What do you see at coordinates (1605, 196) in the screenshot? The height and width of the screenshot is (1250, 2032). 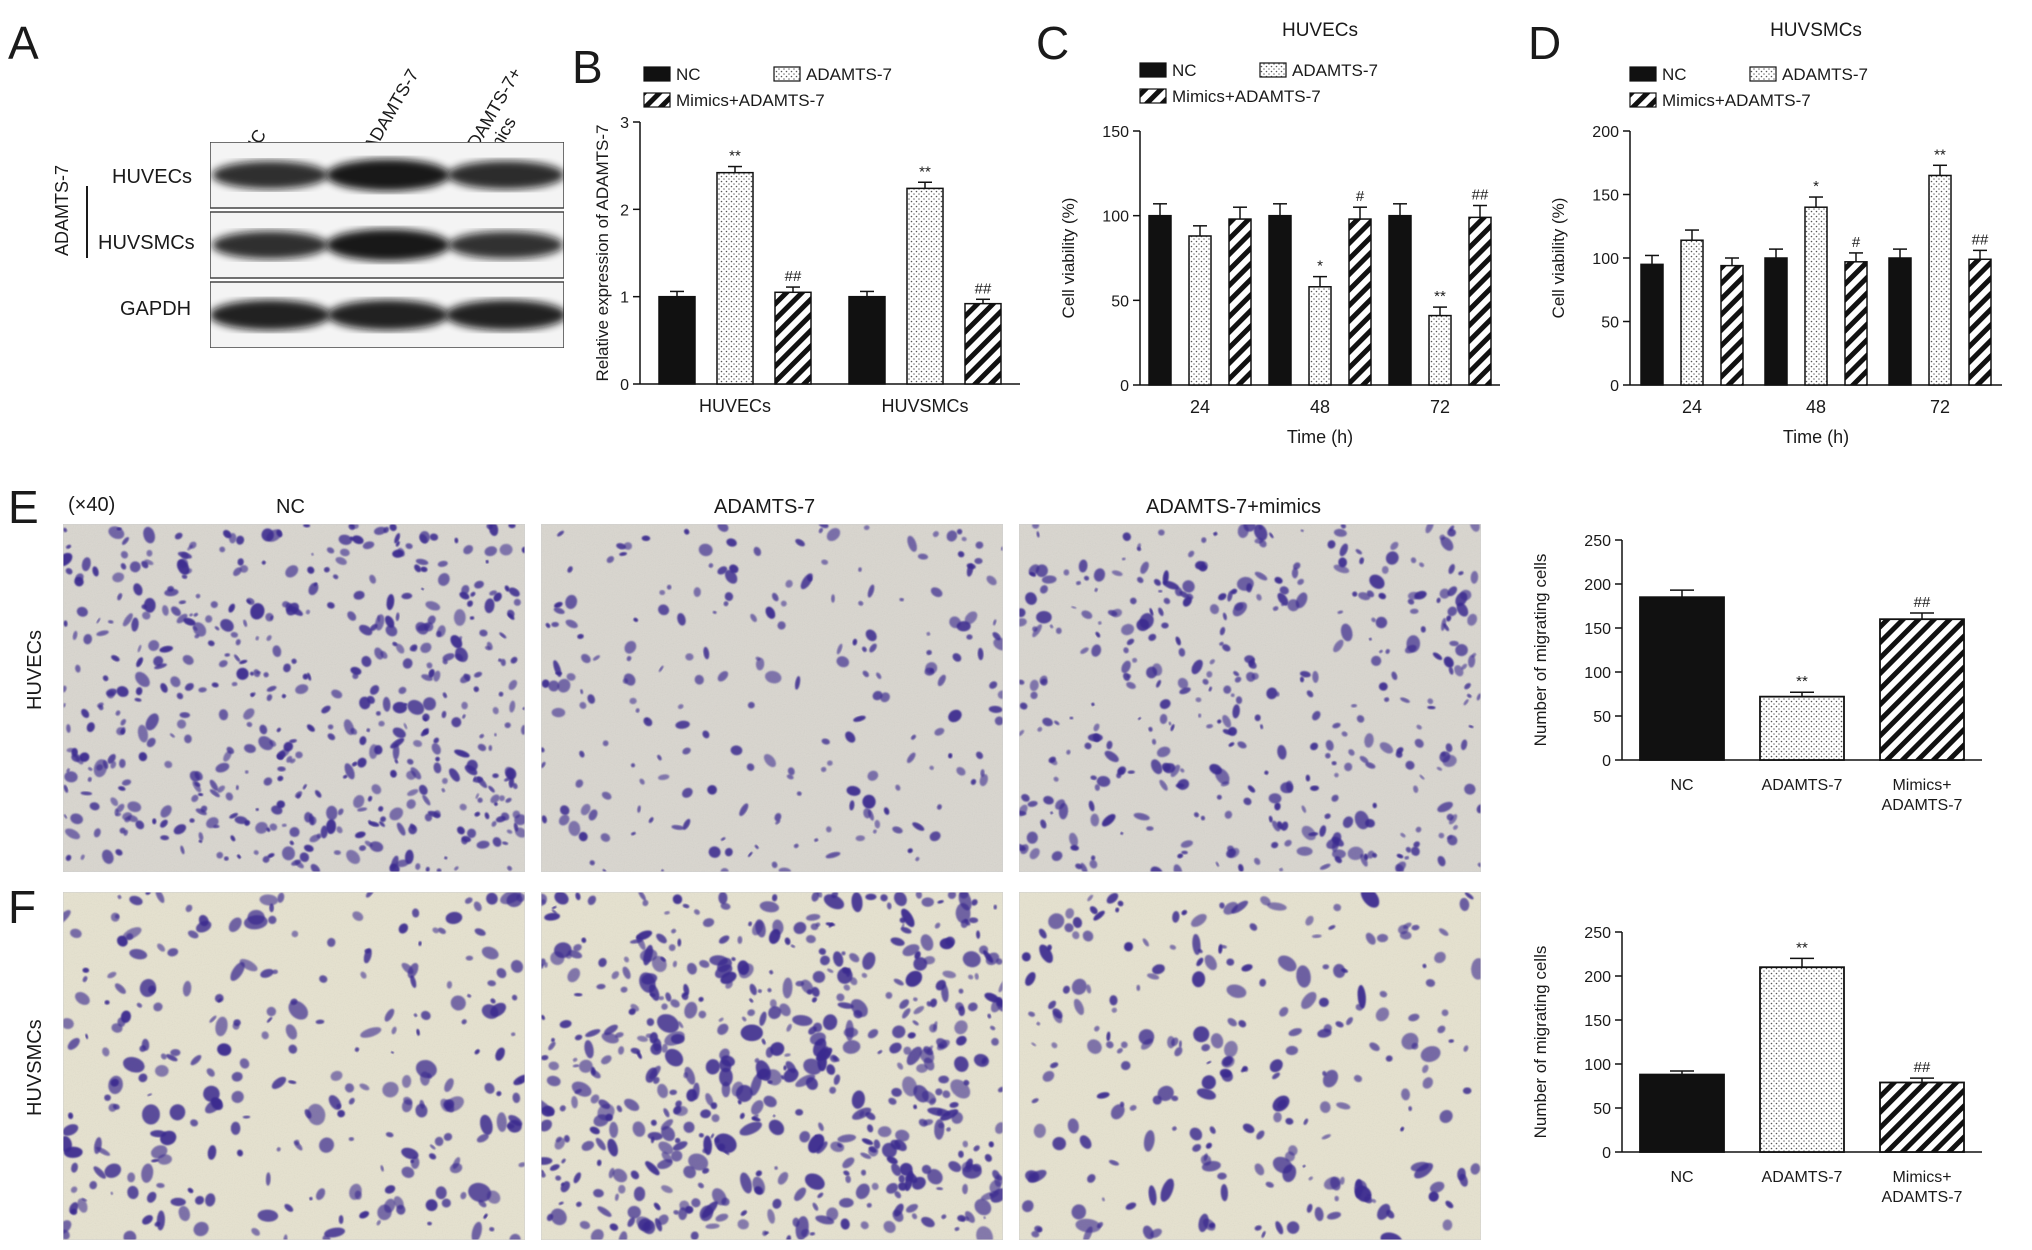 I see `y-tick-label: 150` at bounding box center [1605, 196].